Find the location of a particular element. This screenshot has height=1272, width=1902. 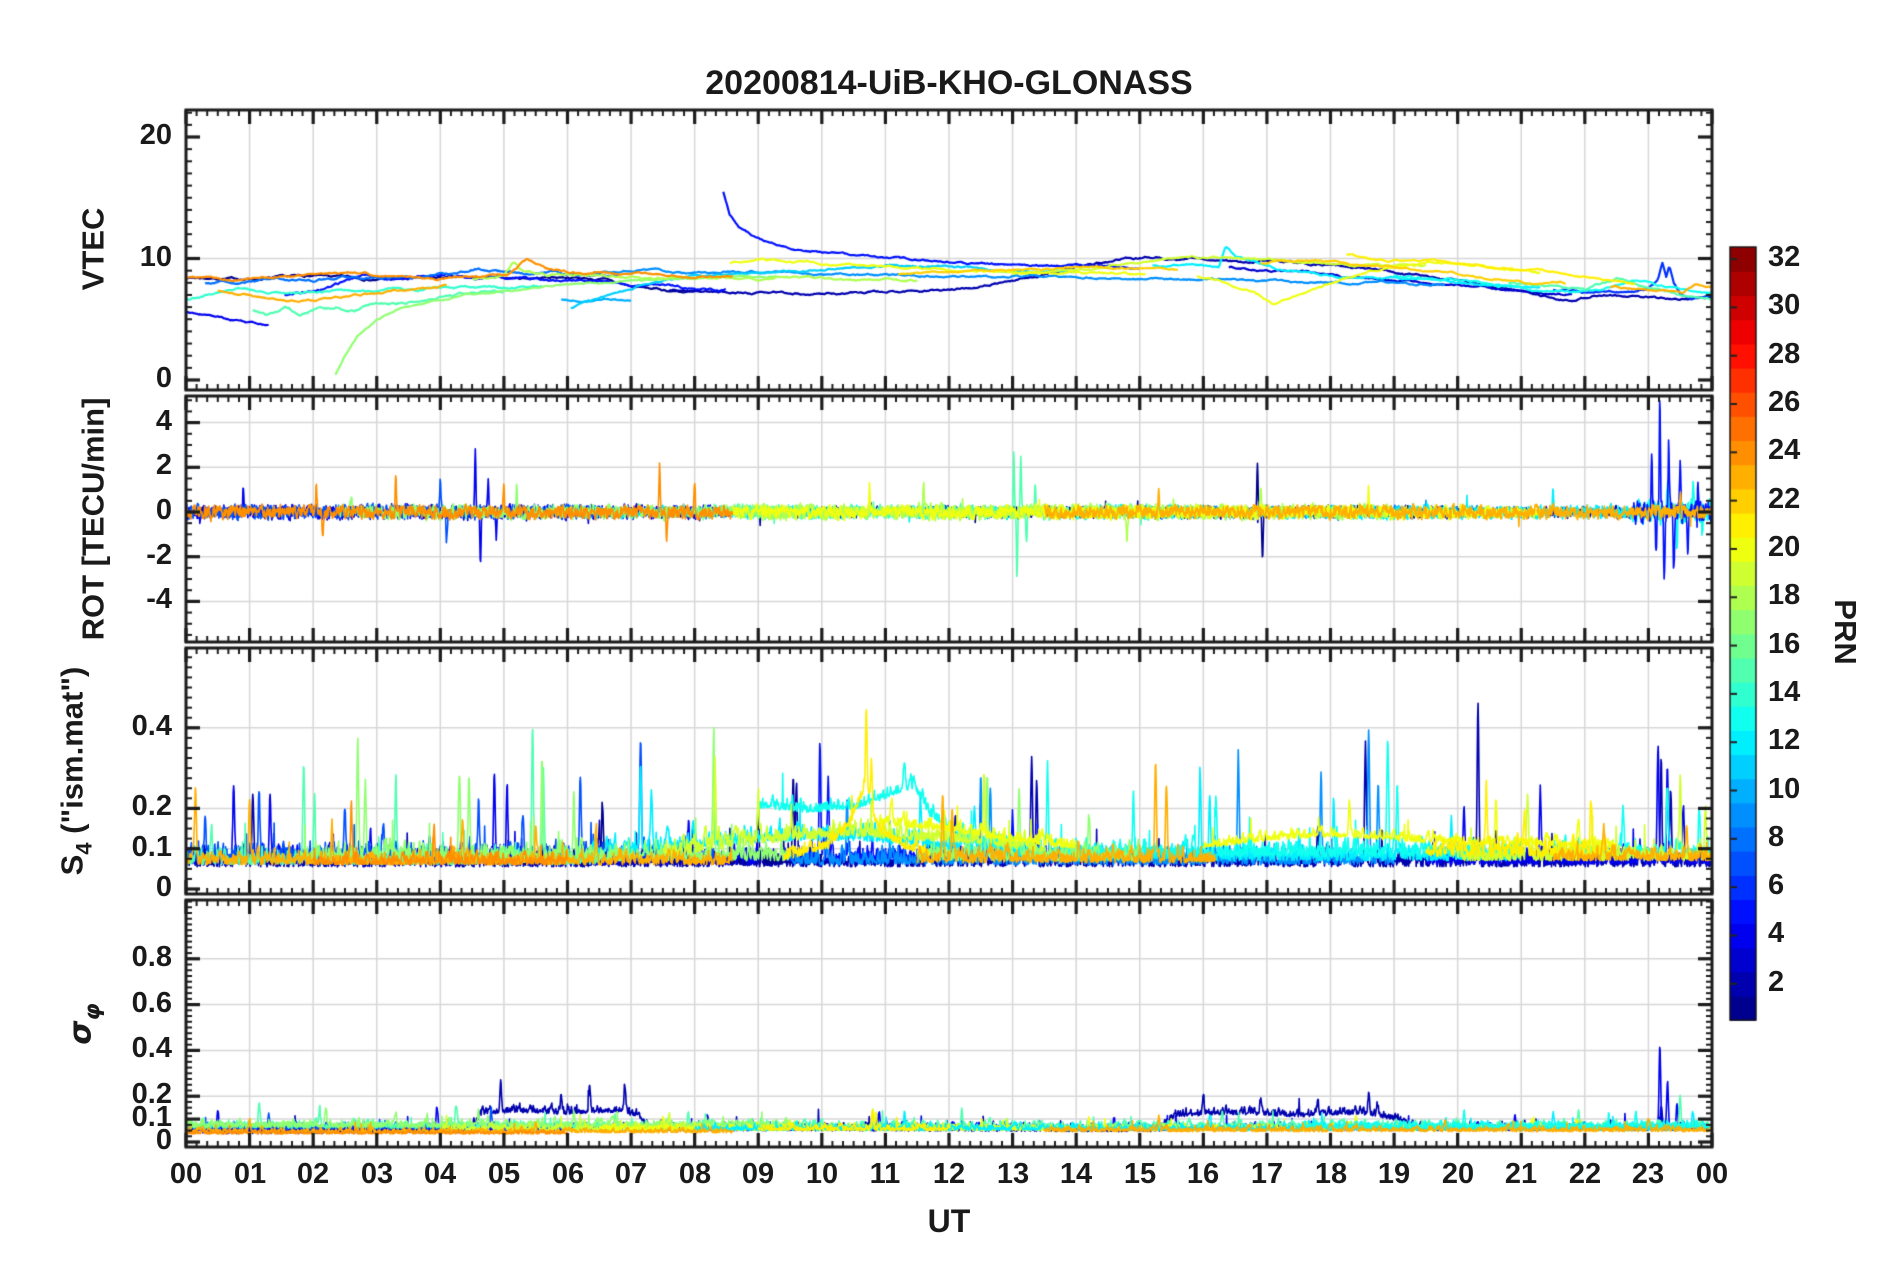

y-tick-label: 0.6 is located at coordinates (151, 1003).